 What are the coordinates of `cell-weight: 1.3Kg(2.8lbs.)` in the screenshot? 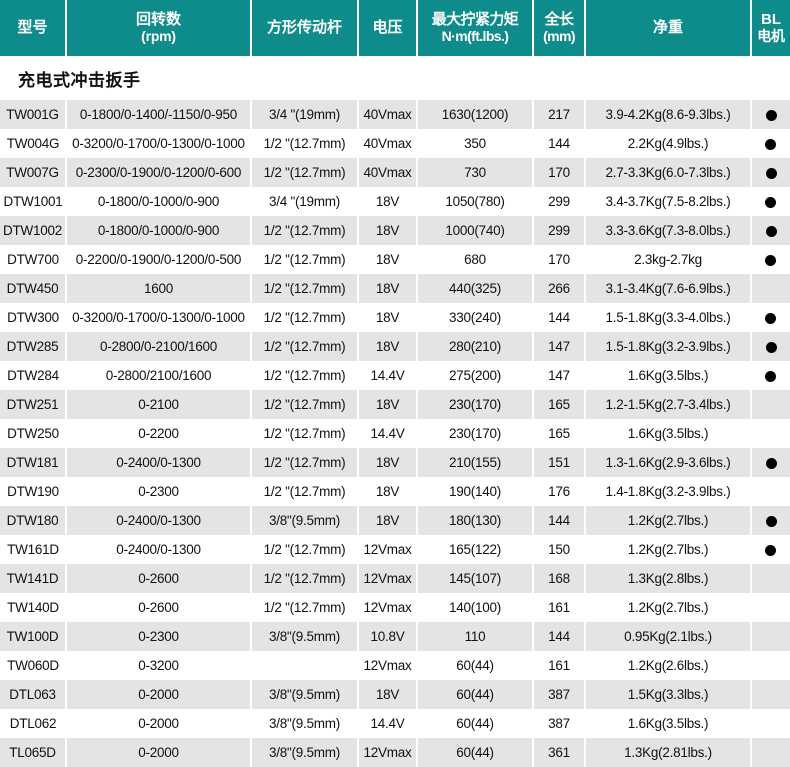 It's located at (668, 578).